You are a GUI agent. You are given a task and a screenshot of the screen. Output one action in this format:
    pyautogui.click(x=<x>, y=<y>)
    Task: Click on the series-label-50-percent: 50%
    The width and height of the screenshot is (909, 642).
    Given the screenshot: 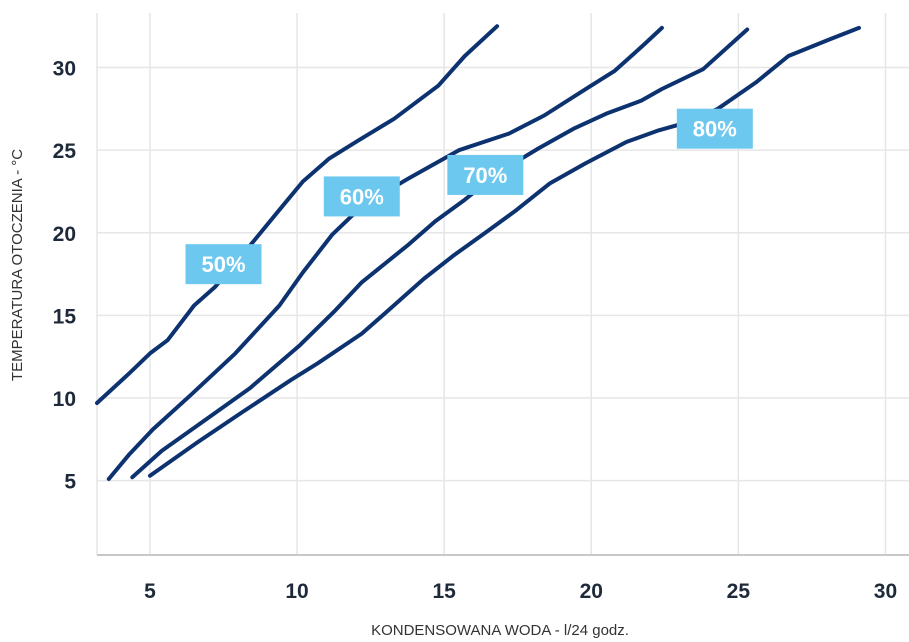 What is the action you would take?
    pyautogui.click(x=223, y=264)
    